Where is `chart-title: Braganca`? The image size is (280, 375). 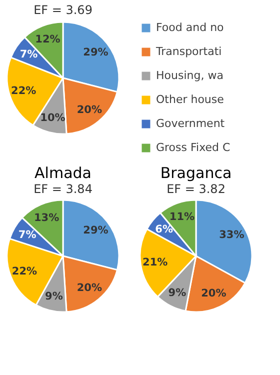
chart-title: Braganca is located at coordinates (196, 173).